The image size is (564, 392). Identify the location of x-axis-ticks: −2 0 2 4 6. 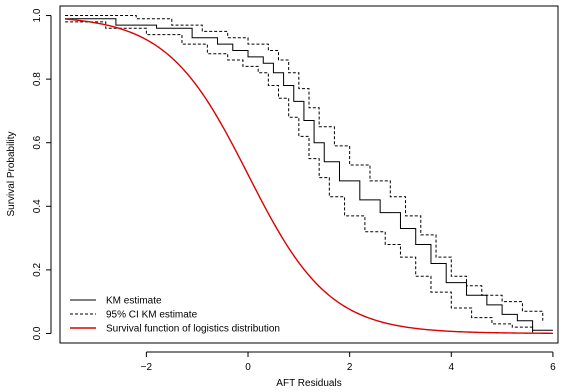
(348, 362).